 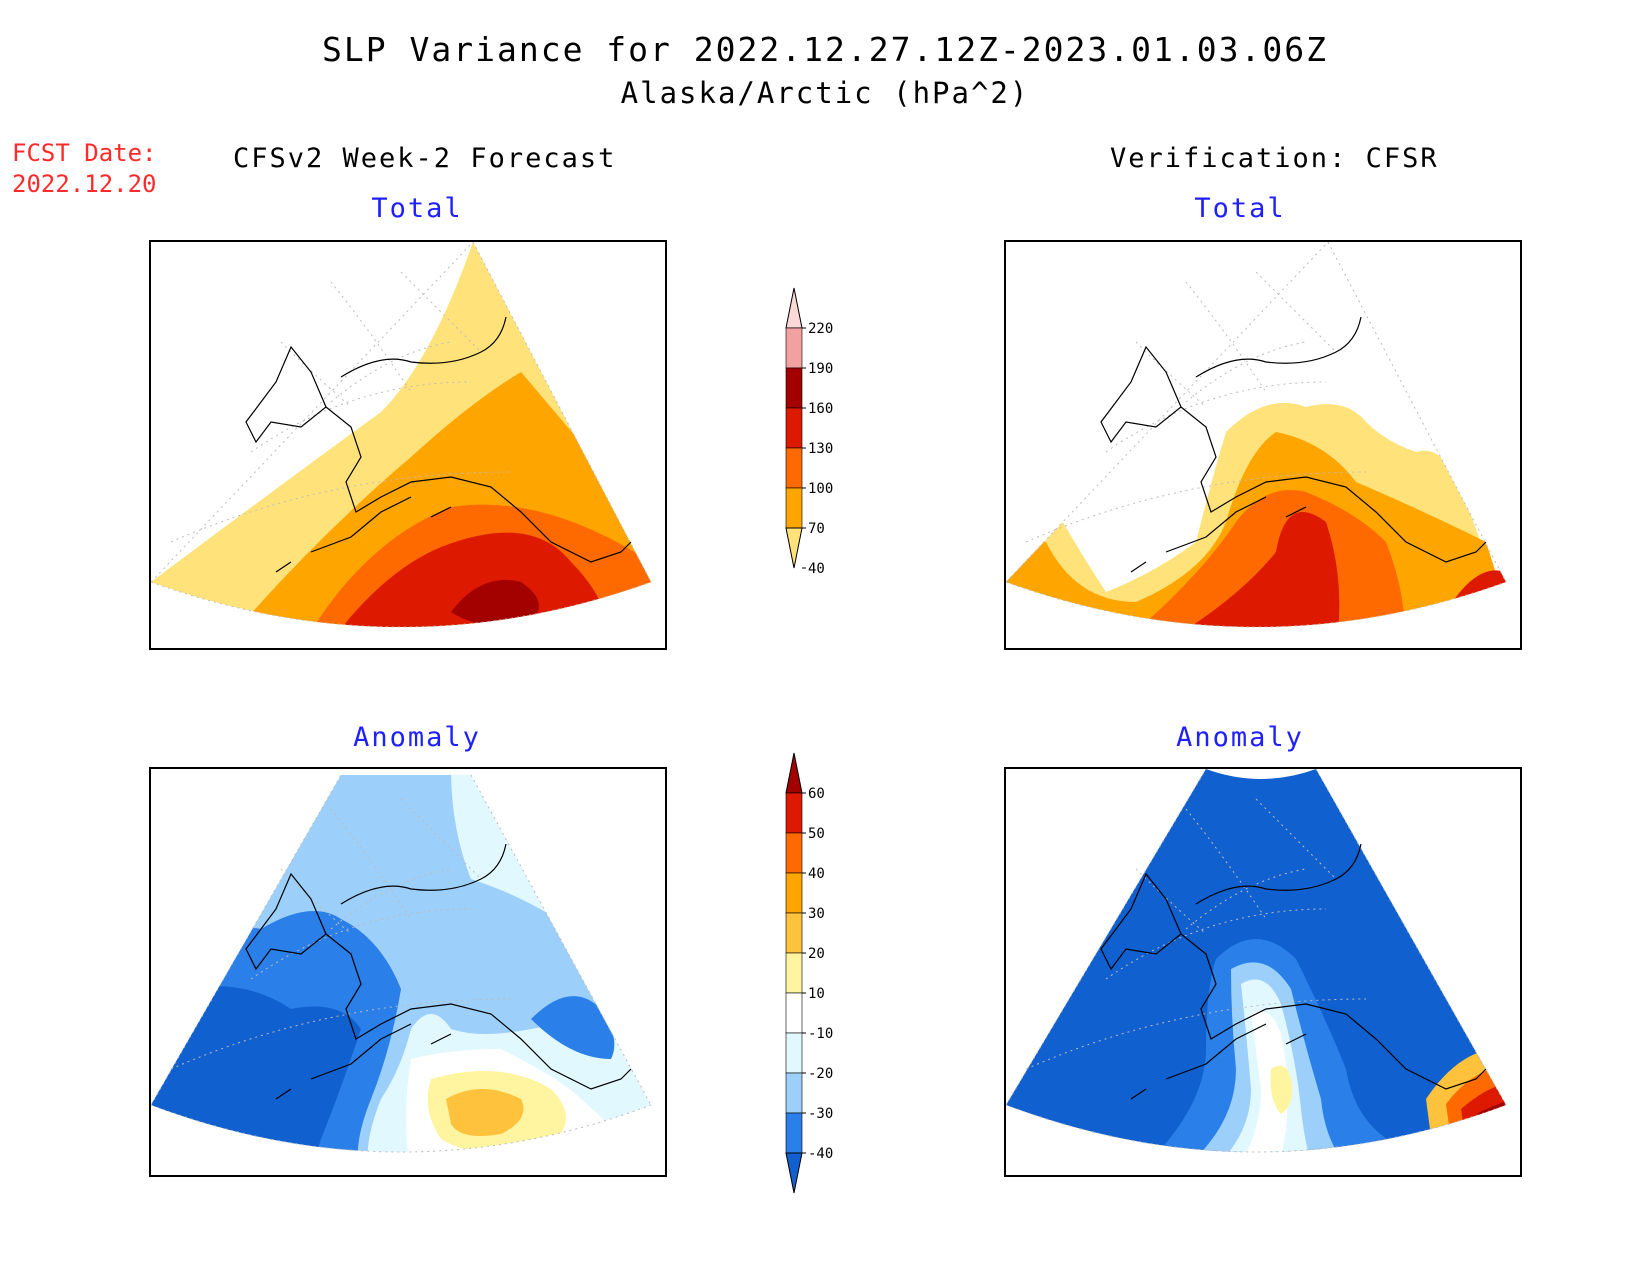 I want to click on forecast-date-label: FCST Date: 2022.12.20, so click(x=84, y=169).